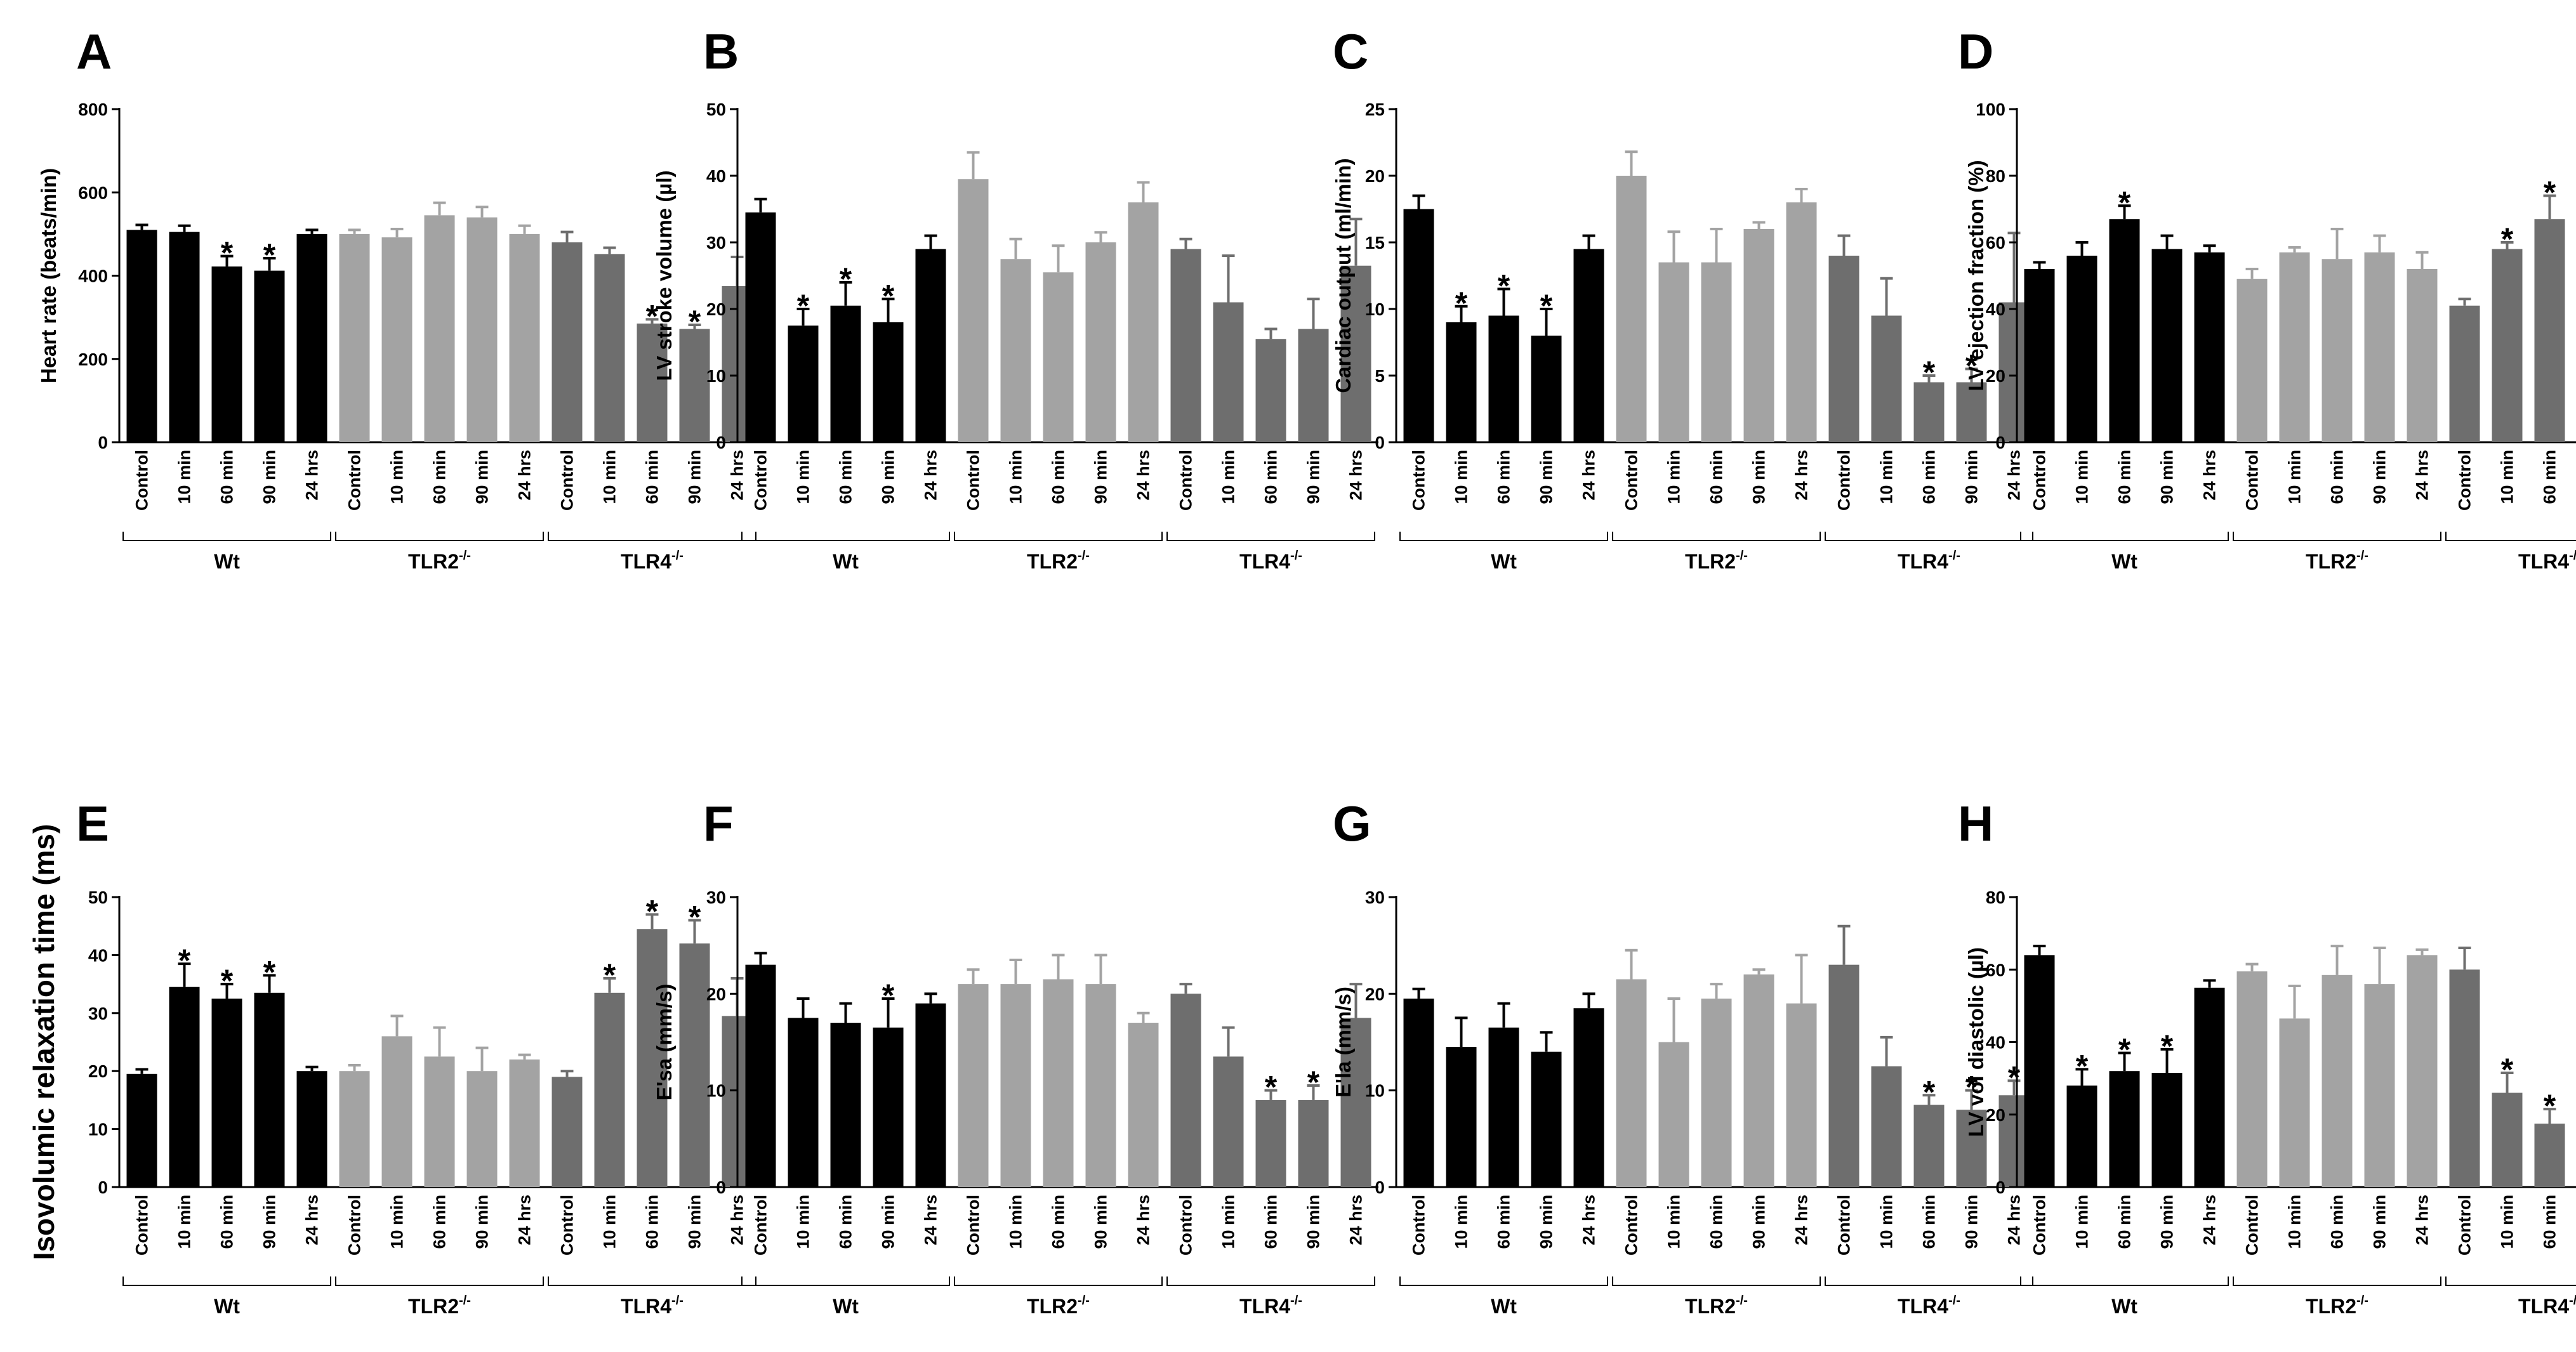 Image resolution: width=2576 pixels, height=1352 pixels. I want to click on y-tick-label: 5, so click(1380, 376).